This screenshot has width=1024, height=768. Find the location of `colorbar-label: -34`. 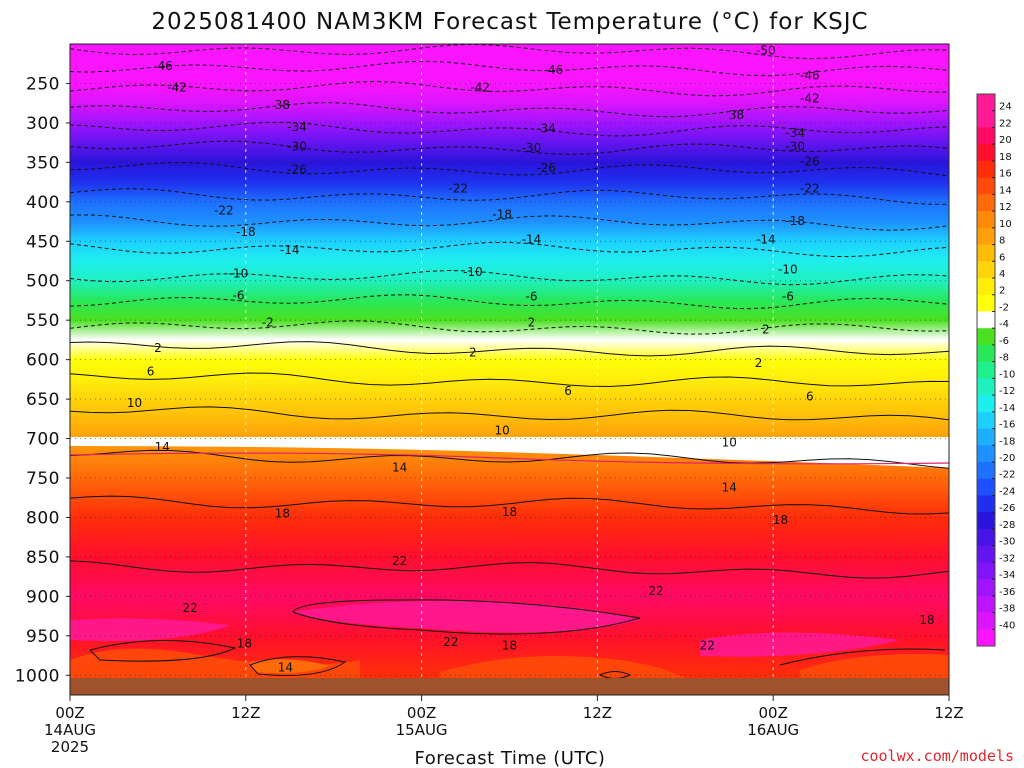

colorbar-label: -34 is located at coordinates (1007, 575).